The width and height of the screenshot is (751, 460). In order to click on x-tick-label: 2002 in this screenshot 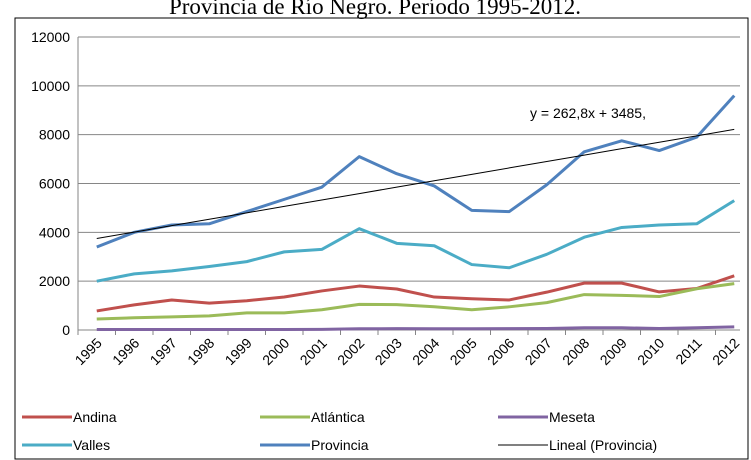, I will do `click(350, 351)`.